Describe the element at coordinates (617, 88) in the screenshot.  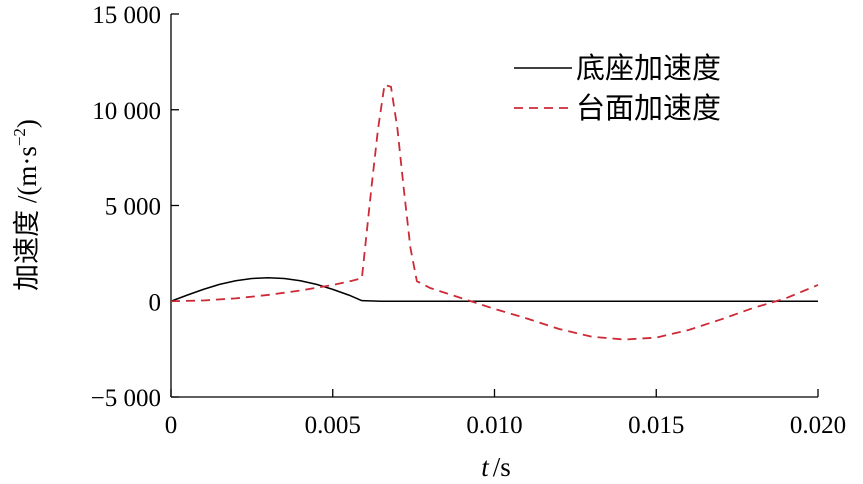
I see `legend: 底座加速度 台面加速度` at that location.